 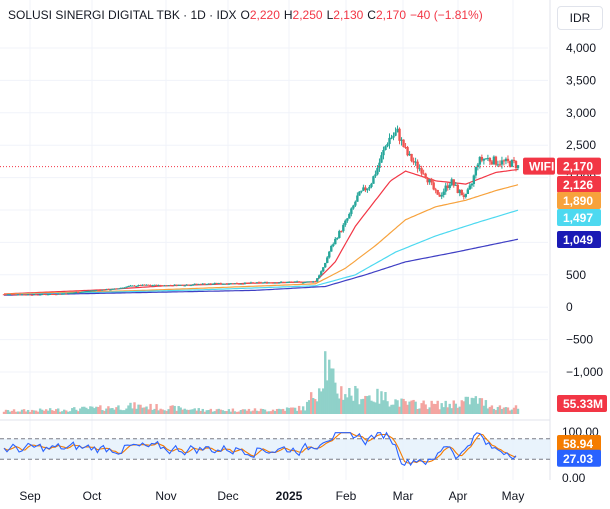 I want to click on time-tick-label: Sep, so click(x=30, y=496).